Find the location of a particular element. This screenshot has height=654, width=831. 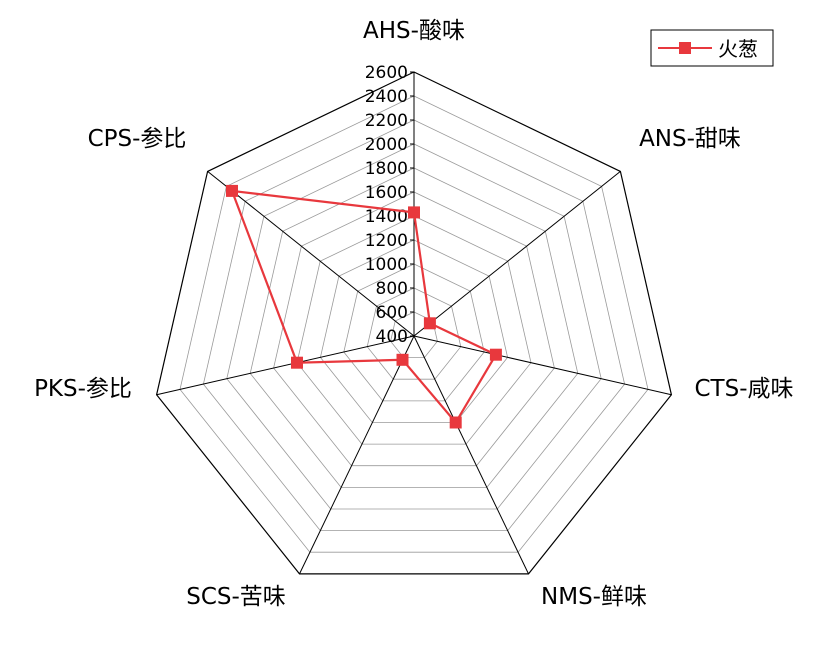

tick-label-2000: 2000 is located at coordinates (386, 145).